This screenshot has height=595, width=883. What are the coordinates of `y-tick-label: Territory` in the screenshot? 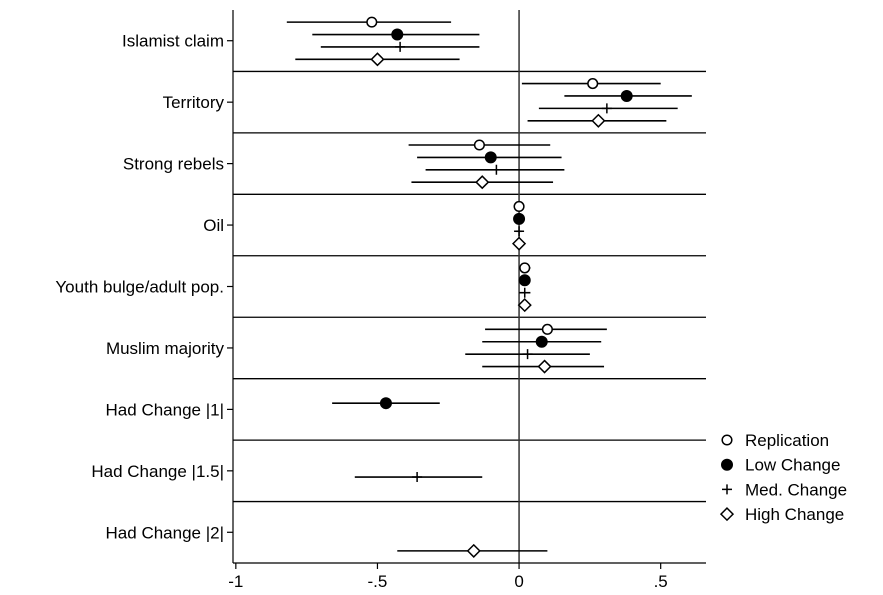 It's located at (194, 102).